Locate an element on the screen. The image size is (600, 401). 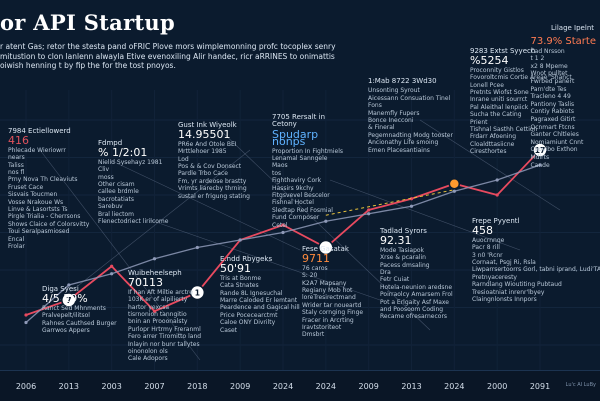
panel-line: Lenamal Sanngele is located at coordinates (300, 159).